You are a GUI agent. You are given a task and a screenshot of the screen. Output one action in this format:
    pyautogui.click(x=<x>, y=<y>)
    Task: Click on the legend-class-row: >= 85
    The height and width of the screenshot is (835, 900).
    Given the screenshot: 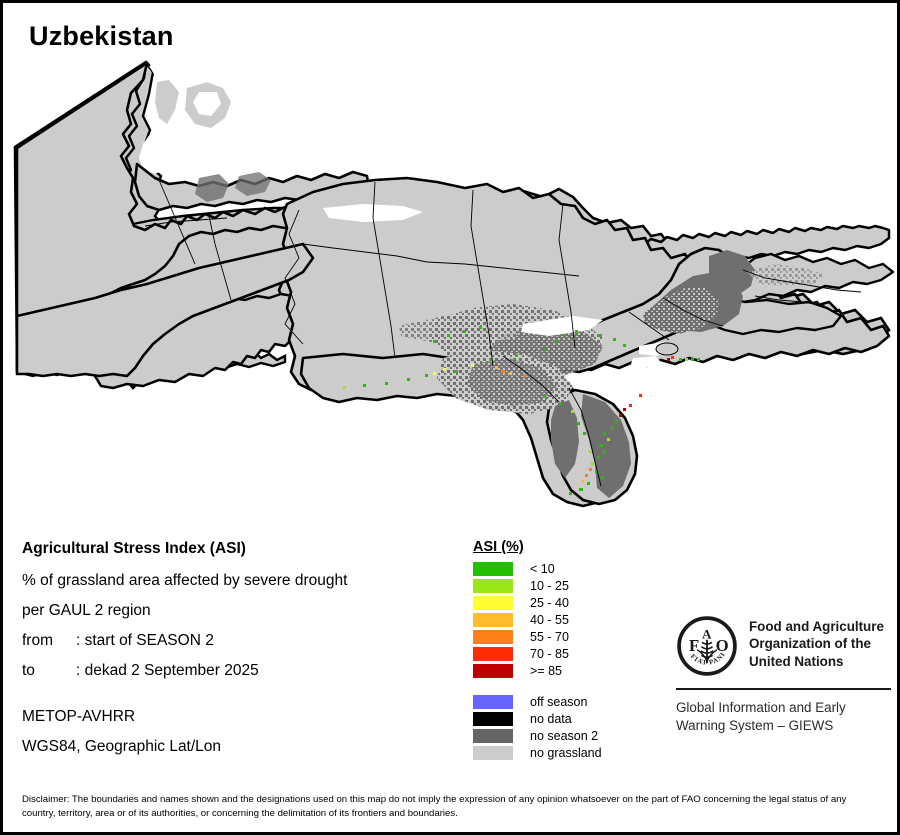 What is the action you would take?
    pyautogui.click(x=558, y=671)
    